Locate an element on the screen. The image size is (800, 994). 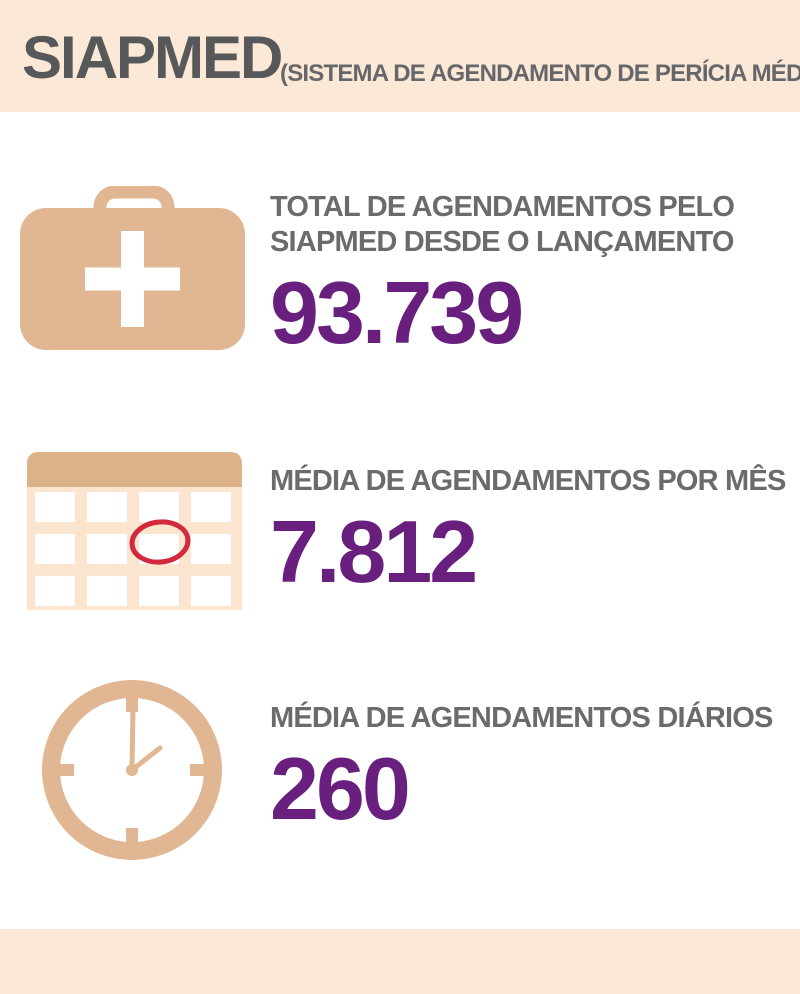
calendar-icon is located at coordinates (134, 533).